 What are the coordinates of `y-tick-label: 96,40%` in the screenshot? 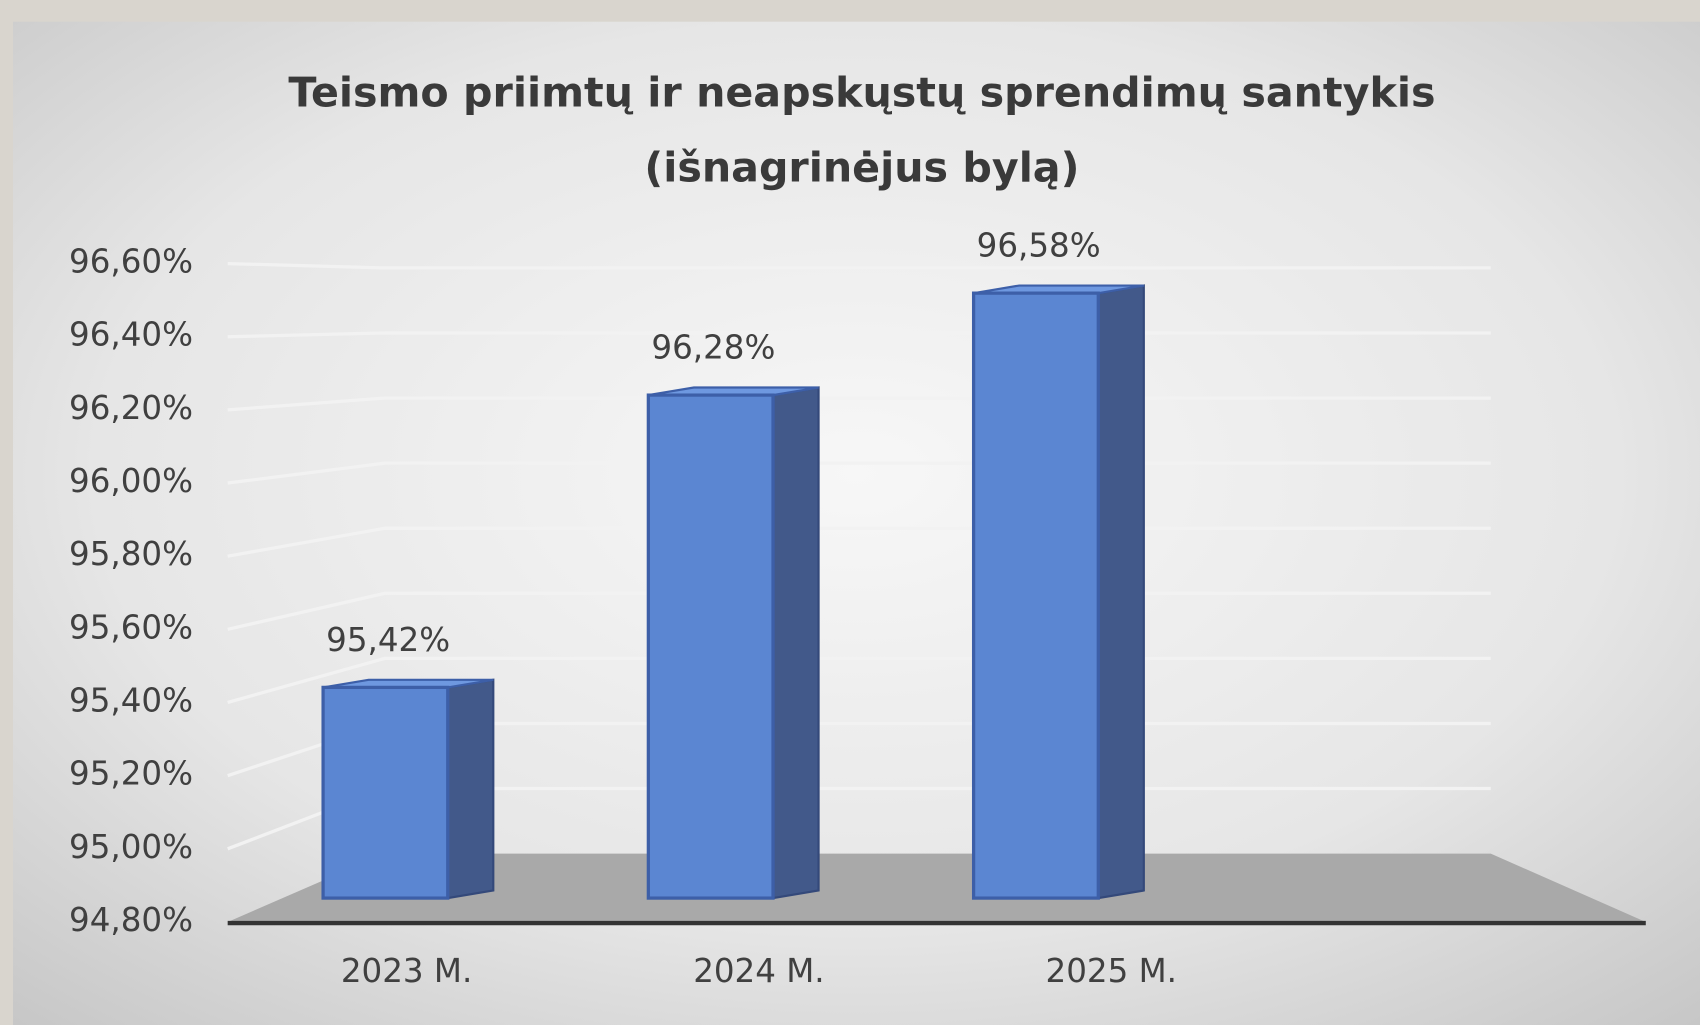 It's located at (131, 335).